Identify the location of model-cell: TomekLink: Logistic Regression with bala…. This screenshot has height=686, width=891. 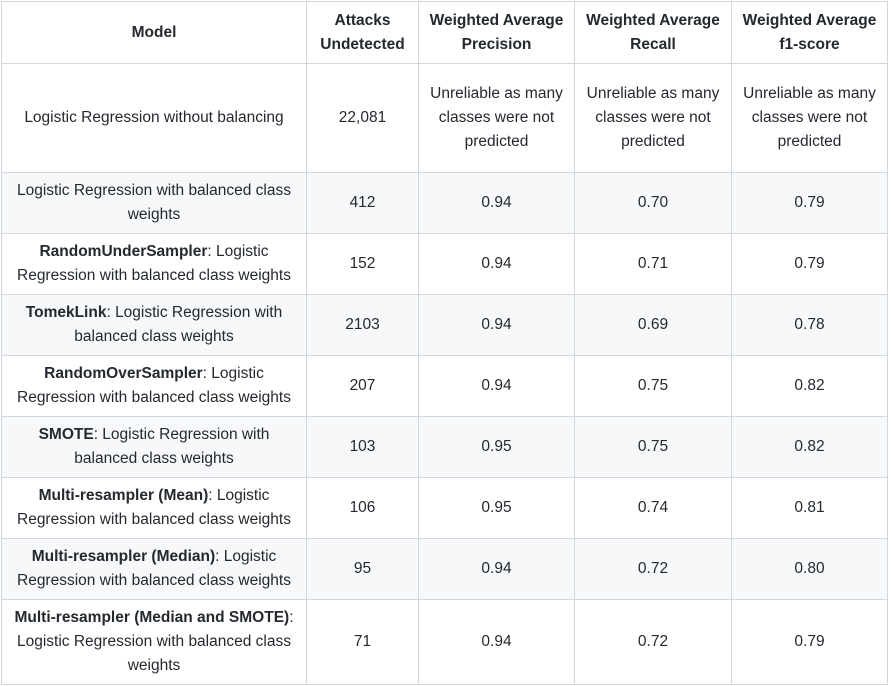
(154, 325).